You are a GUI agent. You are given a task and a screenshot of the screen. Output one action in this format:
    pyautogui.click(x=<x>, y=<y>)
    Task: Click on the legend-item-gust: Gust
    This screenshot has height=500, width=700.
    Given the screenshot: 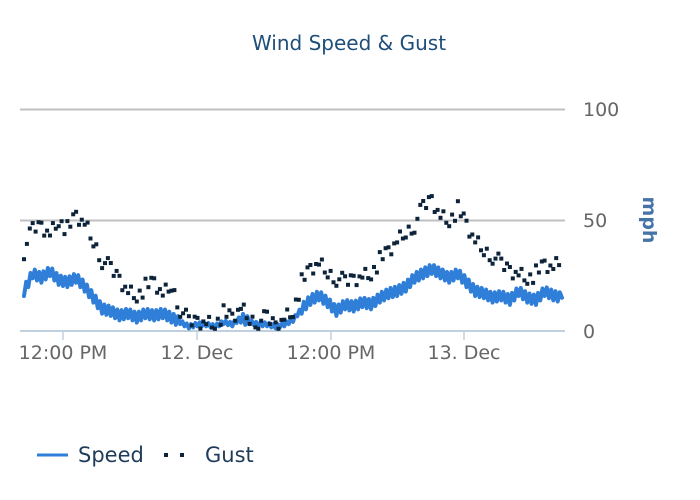 What is the action you would take?
    pyautogui.click(x=209, y=455)
    